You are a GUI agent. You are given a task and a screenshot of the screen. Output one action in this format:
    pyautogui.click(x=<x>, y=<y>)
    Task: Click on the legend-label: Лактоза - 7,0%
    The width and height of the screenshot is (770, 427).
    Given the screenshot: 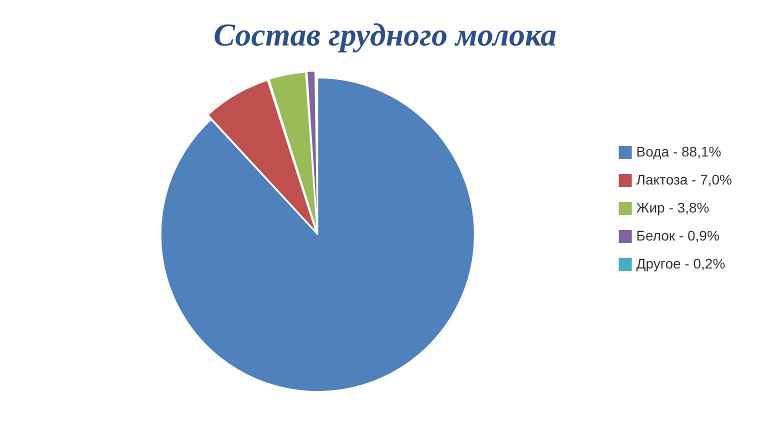 What is the action you would take?
    pyautogui.click(x=684, y=179)
    